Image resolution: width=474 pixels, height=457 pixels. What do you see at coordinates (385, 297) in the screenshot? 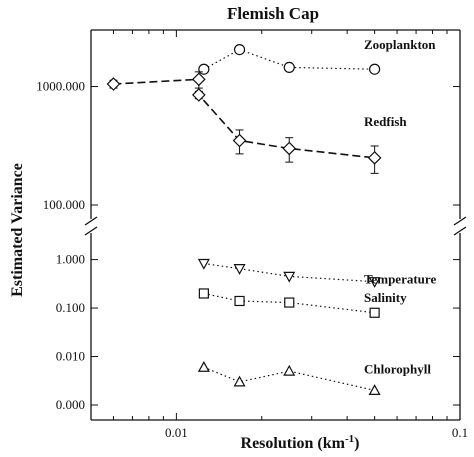
I see `series-label-salinity: Salinity` at bounding box center [385, 297].